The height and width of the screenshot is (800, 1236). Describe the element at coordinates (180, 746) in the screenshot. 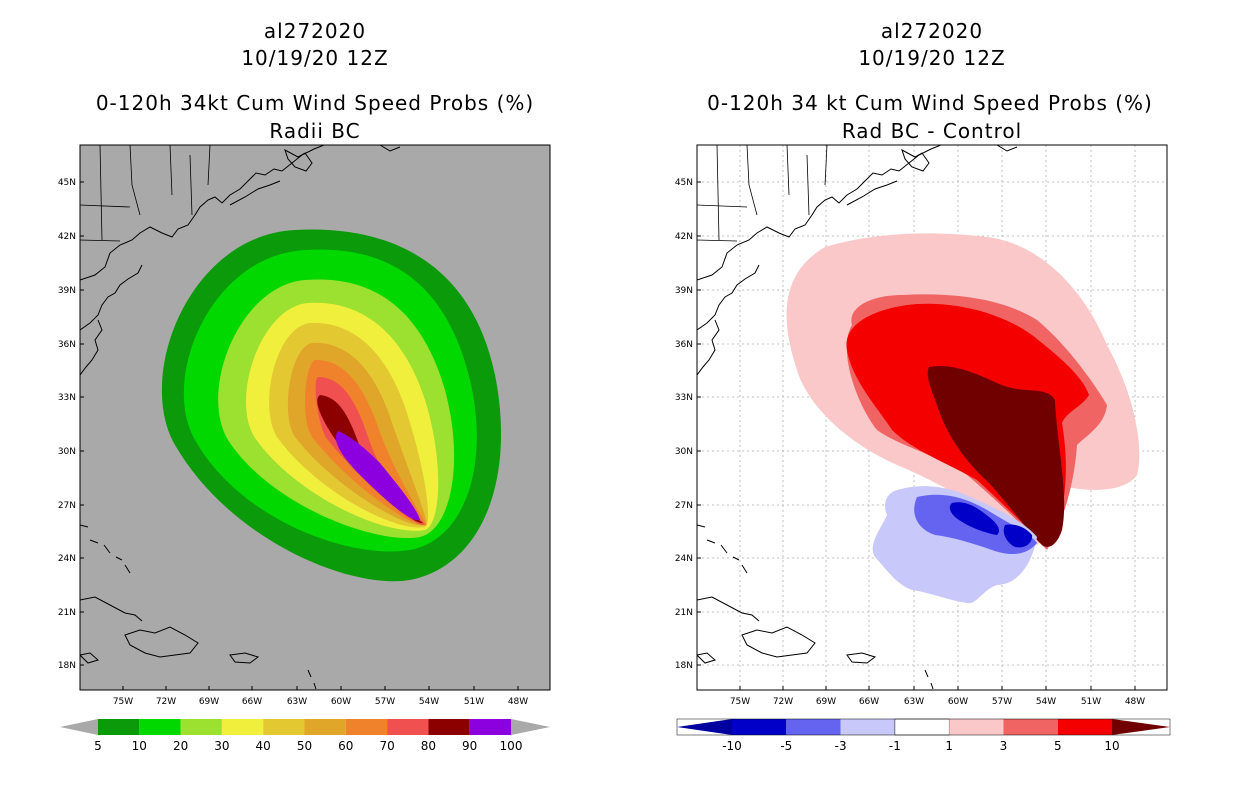

I see `left-colorbar-label: 20` at that location.